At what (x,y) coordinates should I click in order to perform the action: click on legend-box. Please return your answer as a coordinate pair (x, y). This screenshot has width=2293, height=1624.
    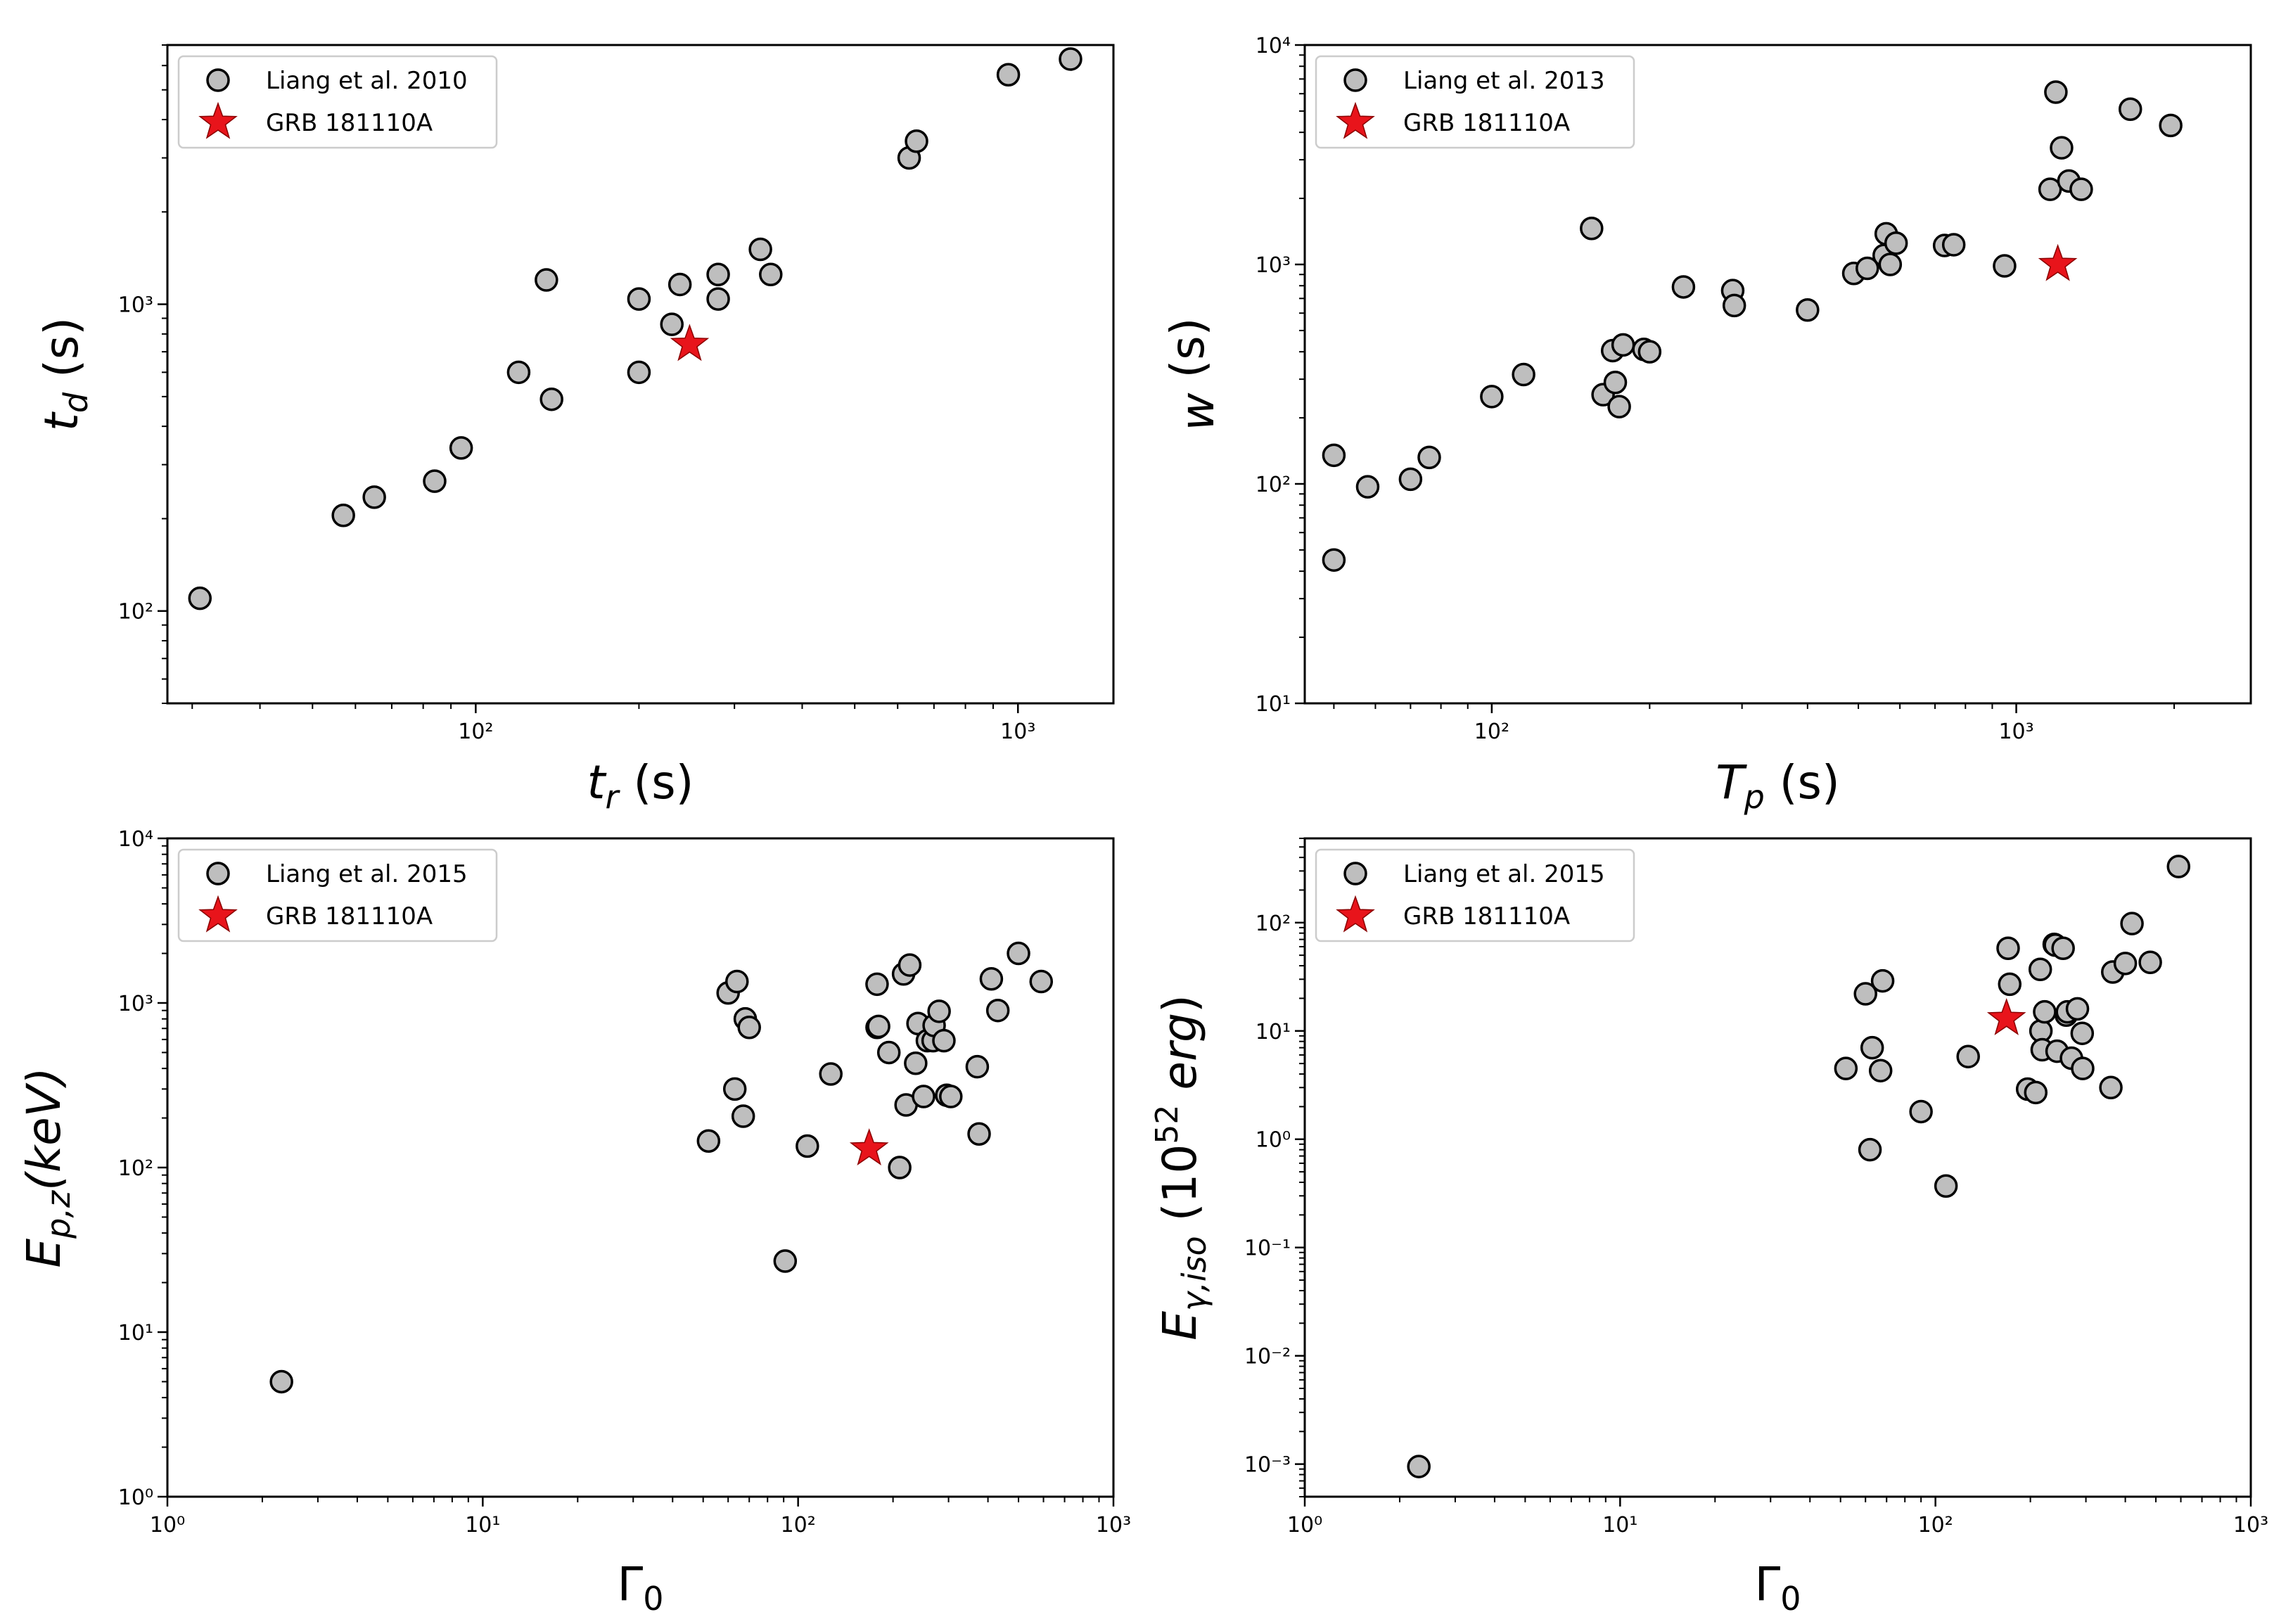
    Looking at the image, I should click on (337, 895).